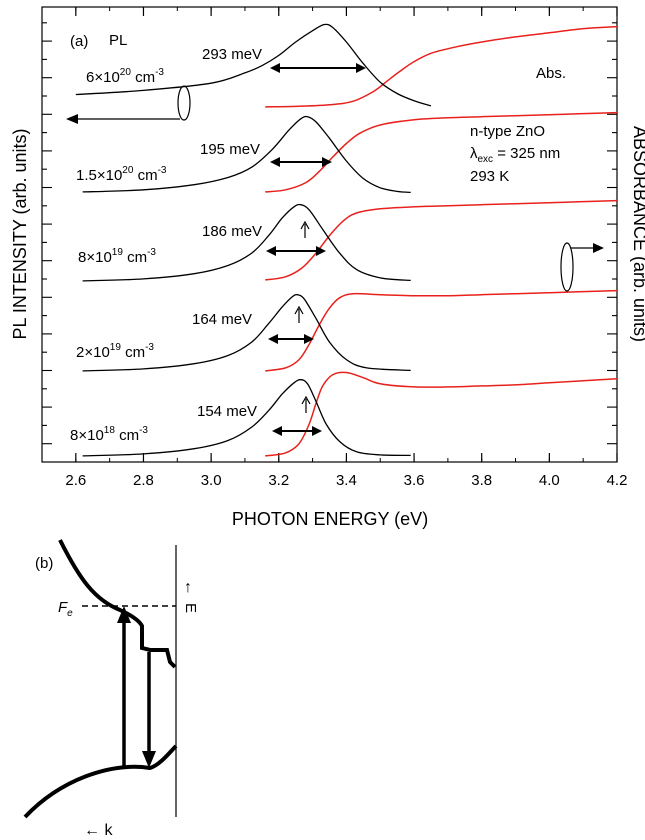 The width and height of the screenshot is (645, 840). I want to click on conc-unit-exp-3: -3, so click(151, 252).